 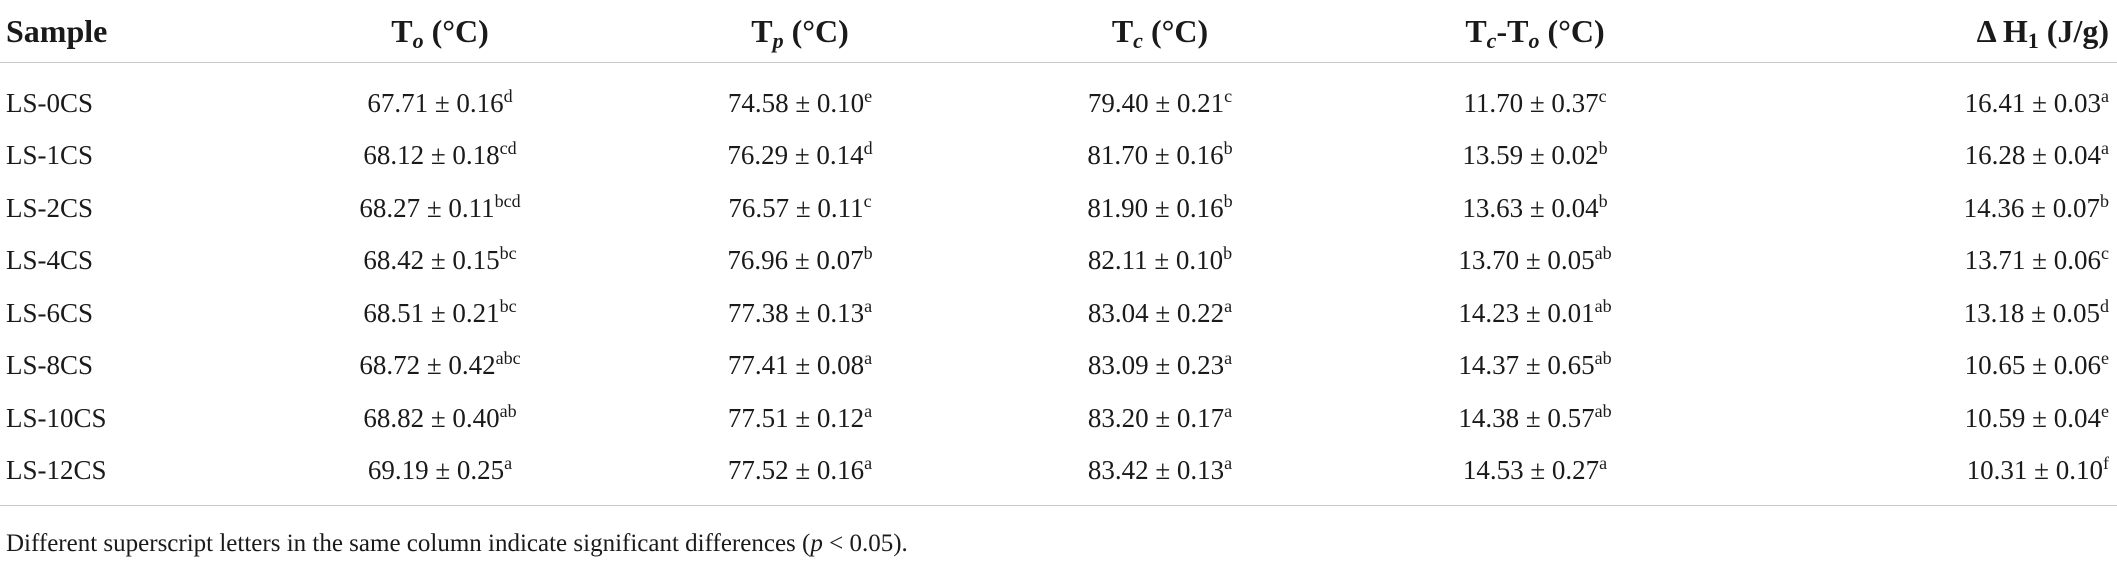 I want to click on header-to-base: T, so click(x=402, y=30).